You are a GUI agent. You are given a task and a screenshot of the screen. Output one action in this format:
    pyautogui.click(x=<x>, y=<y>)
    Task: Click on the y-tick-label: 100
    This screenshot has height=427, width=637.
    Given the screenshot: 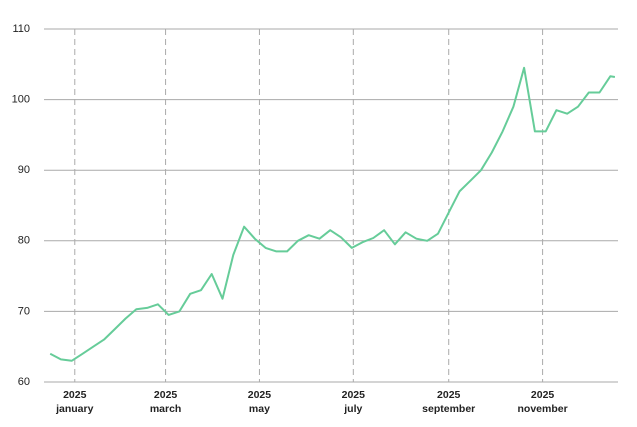 What is the action you would take?
    pyautogui.click(x=21, y=100)
    